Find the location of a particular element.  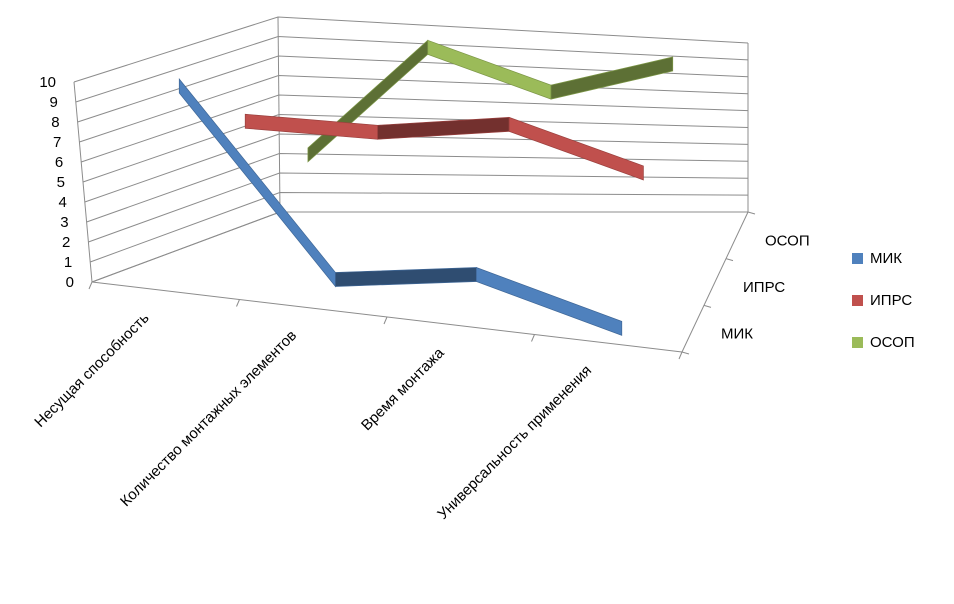

legend-item-iprs: ИПРС is located at coordinates (883, 300).